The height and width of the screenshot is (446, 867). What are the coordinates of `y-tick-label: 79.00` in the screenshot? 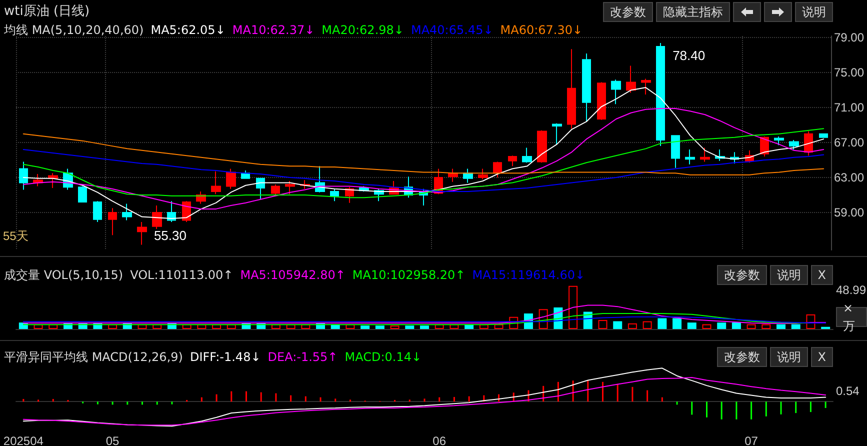 It's located at (849, 37).